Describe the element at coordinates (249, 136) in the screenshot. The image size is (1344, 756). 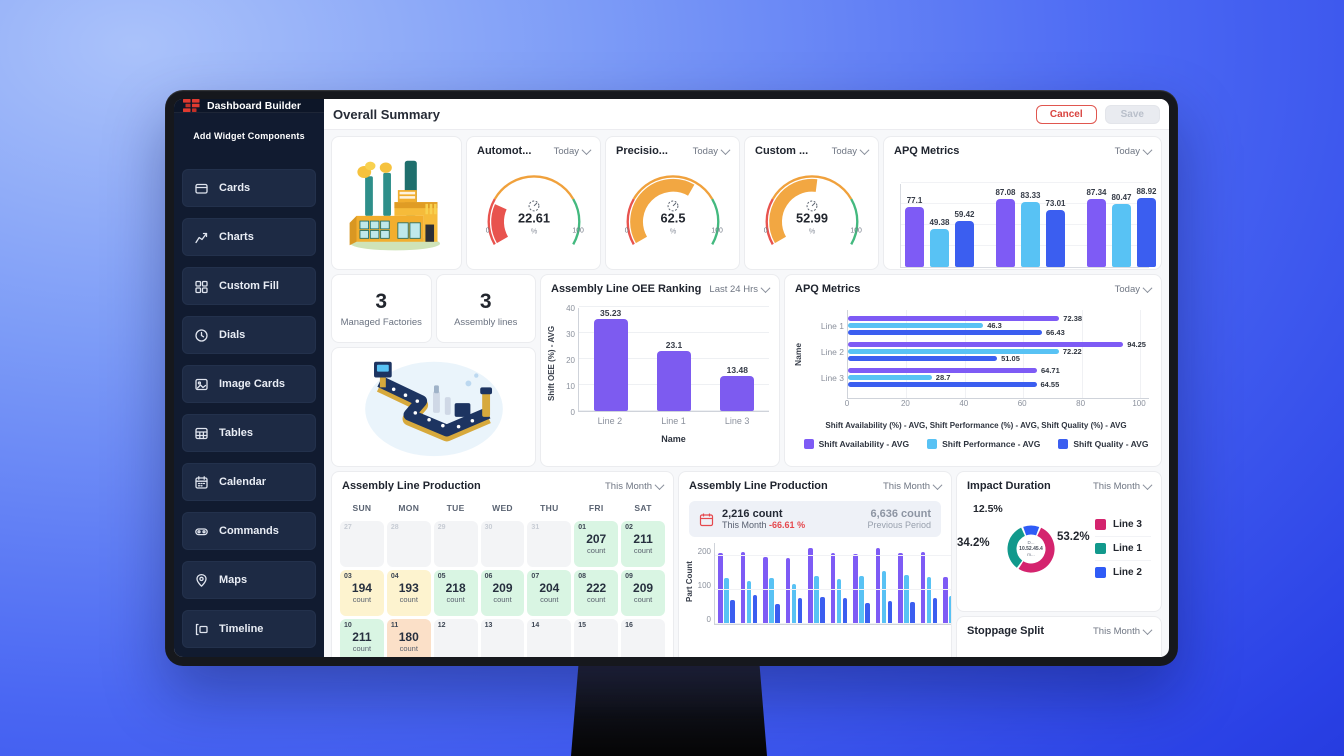
I see `sidebar-section-title: Add Widget Components` at that location.